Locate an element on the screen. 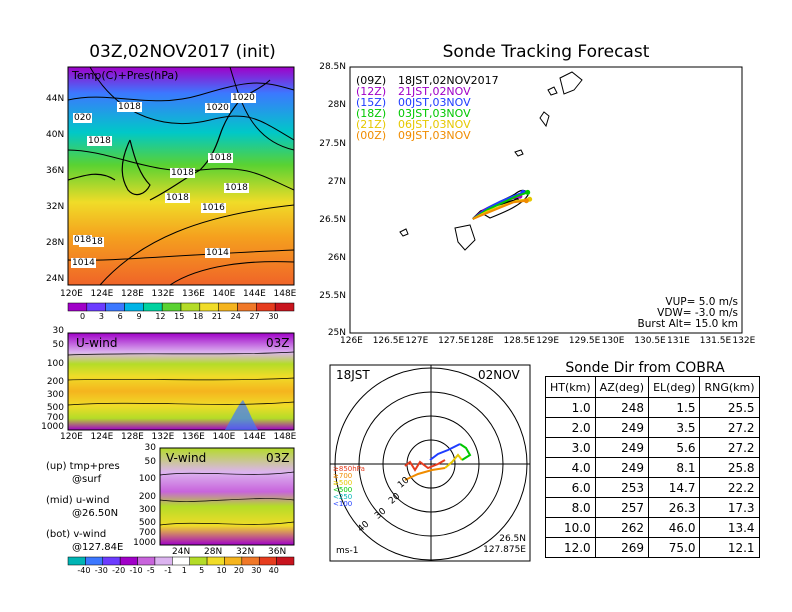 The image size is (792, 612). track-endpoint is located at coordinates (526, 201).